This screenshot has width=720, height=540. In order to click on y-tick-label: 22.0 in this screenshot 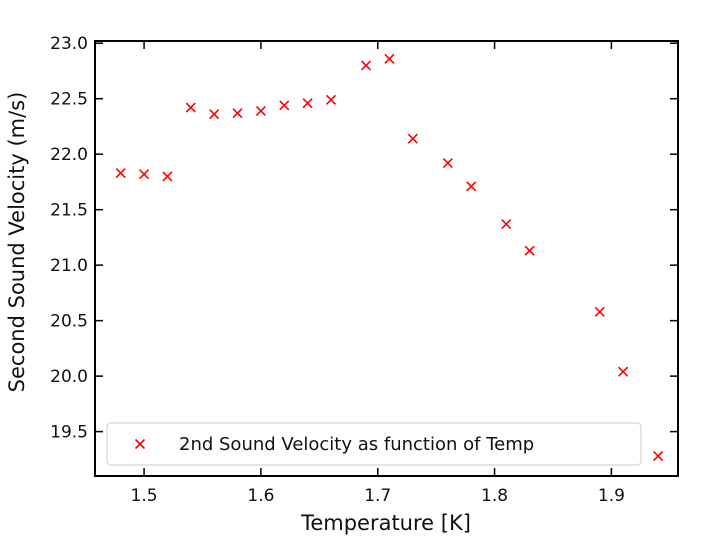, I will do `click(69, 155)`.